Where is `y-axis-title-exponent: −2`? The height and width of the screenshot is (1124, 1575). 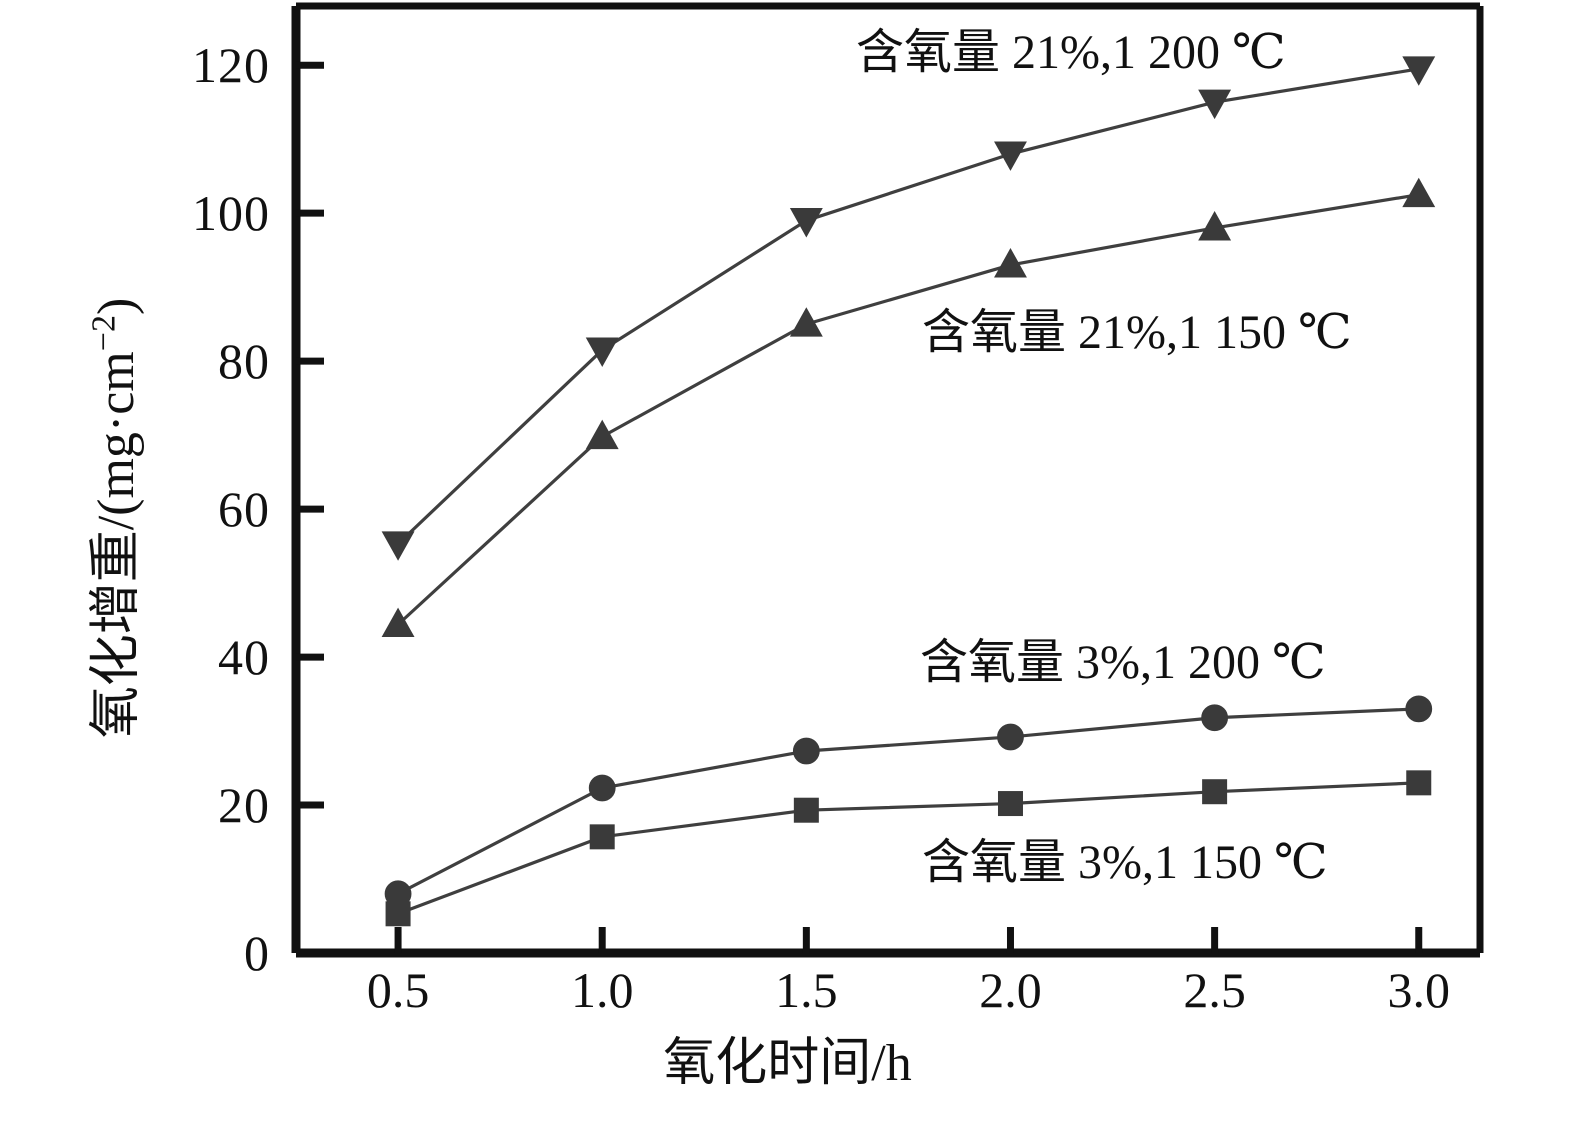
y-axis-title-exponent: −2 is located at coordinates (104, 333).